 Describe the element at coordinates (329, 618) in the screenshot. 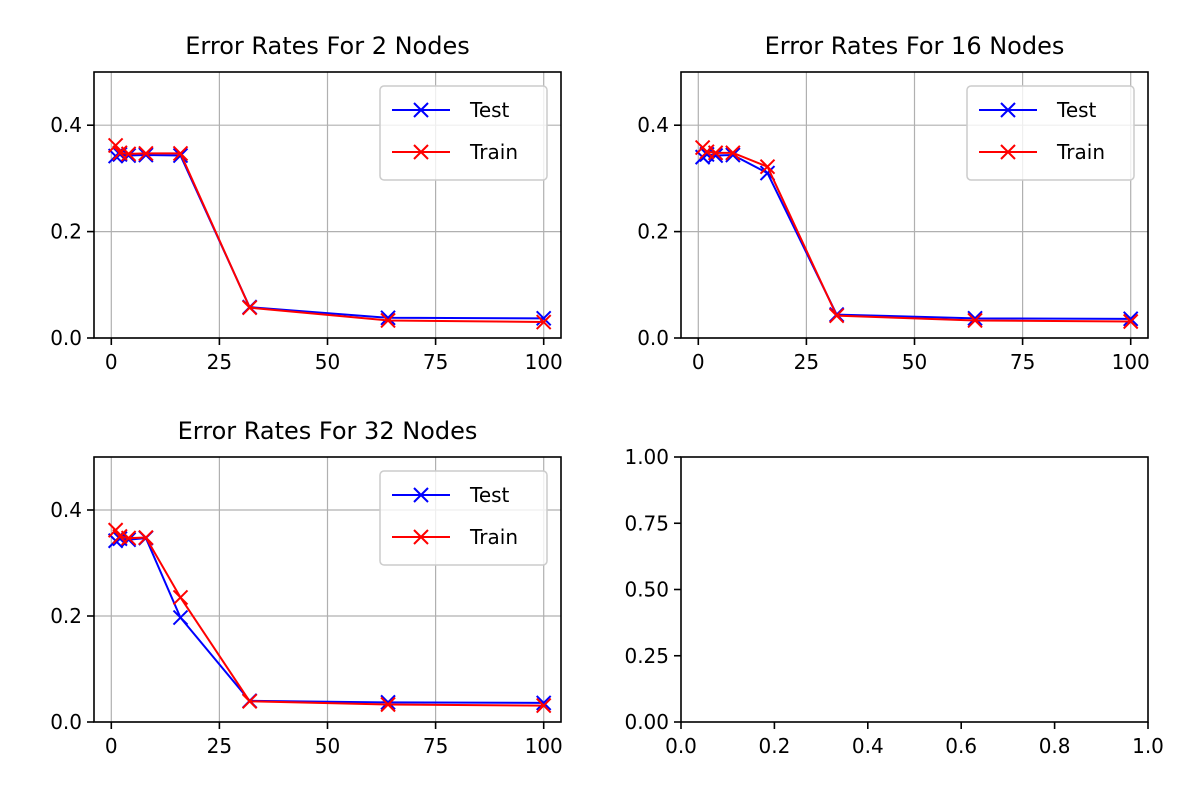

I see `series-train` at that location.